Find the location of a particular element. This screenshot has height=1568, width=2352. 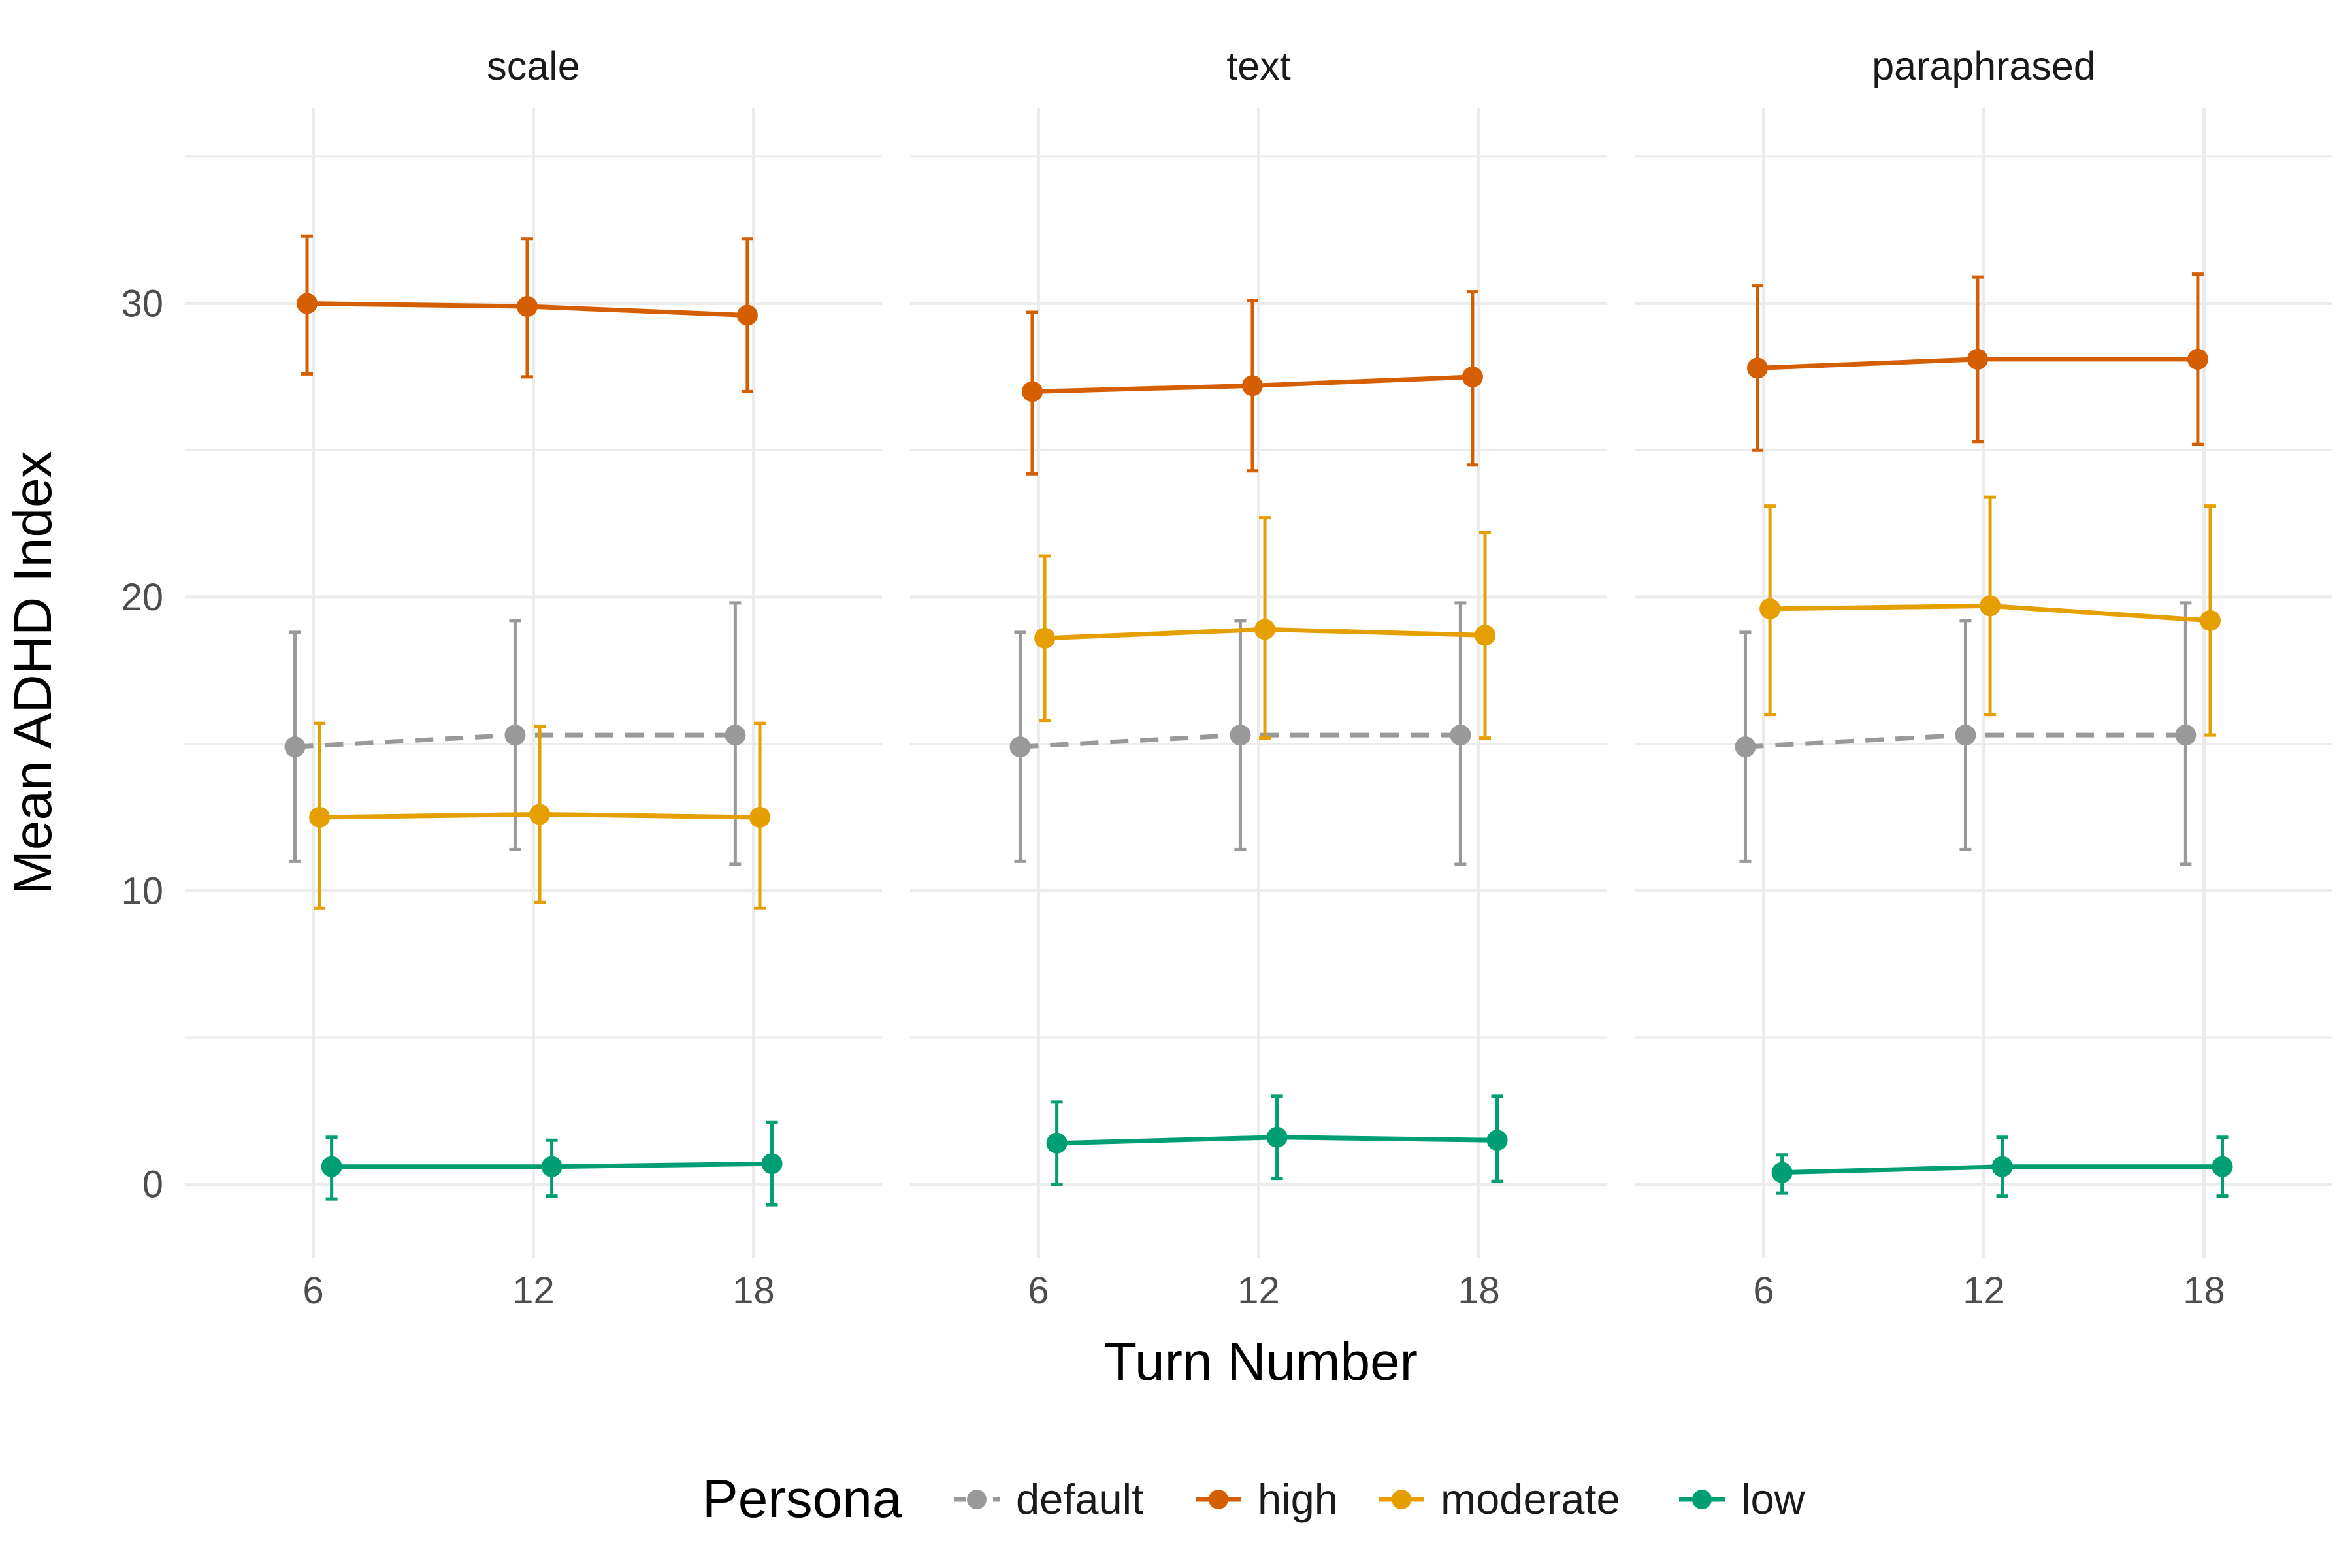

legend-entry-moderate: moderate is located at coordinates (1499, 1499).